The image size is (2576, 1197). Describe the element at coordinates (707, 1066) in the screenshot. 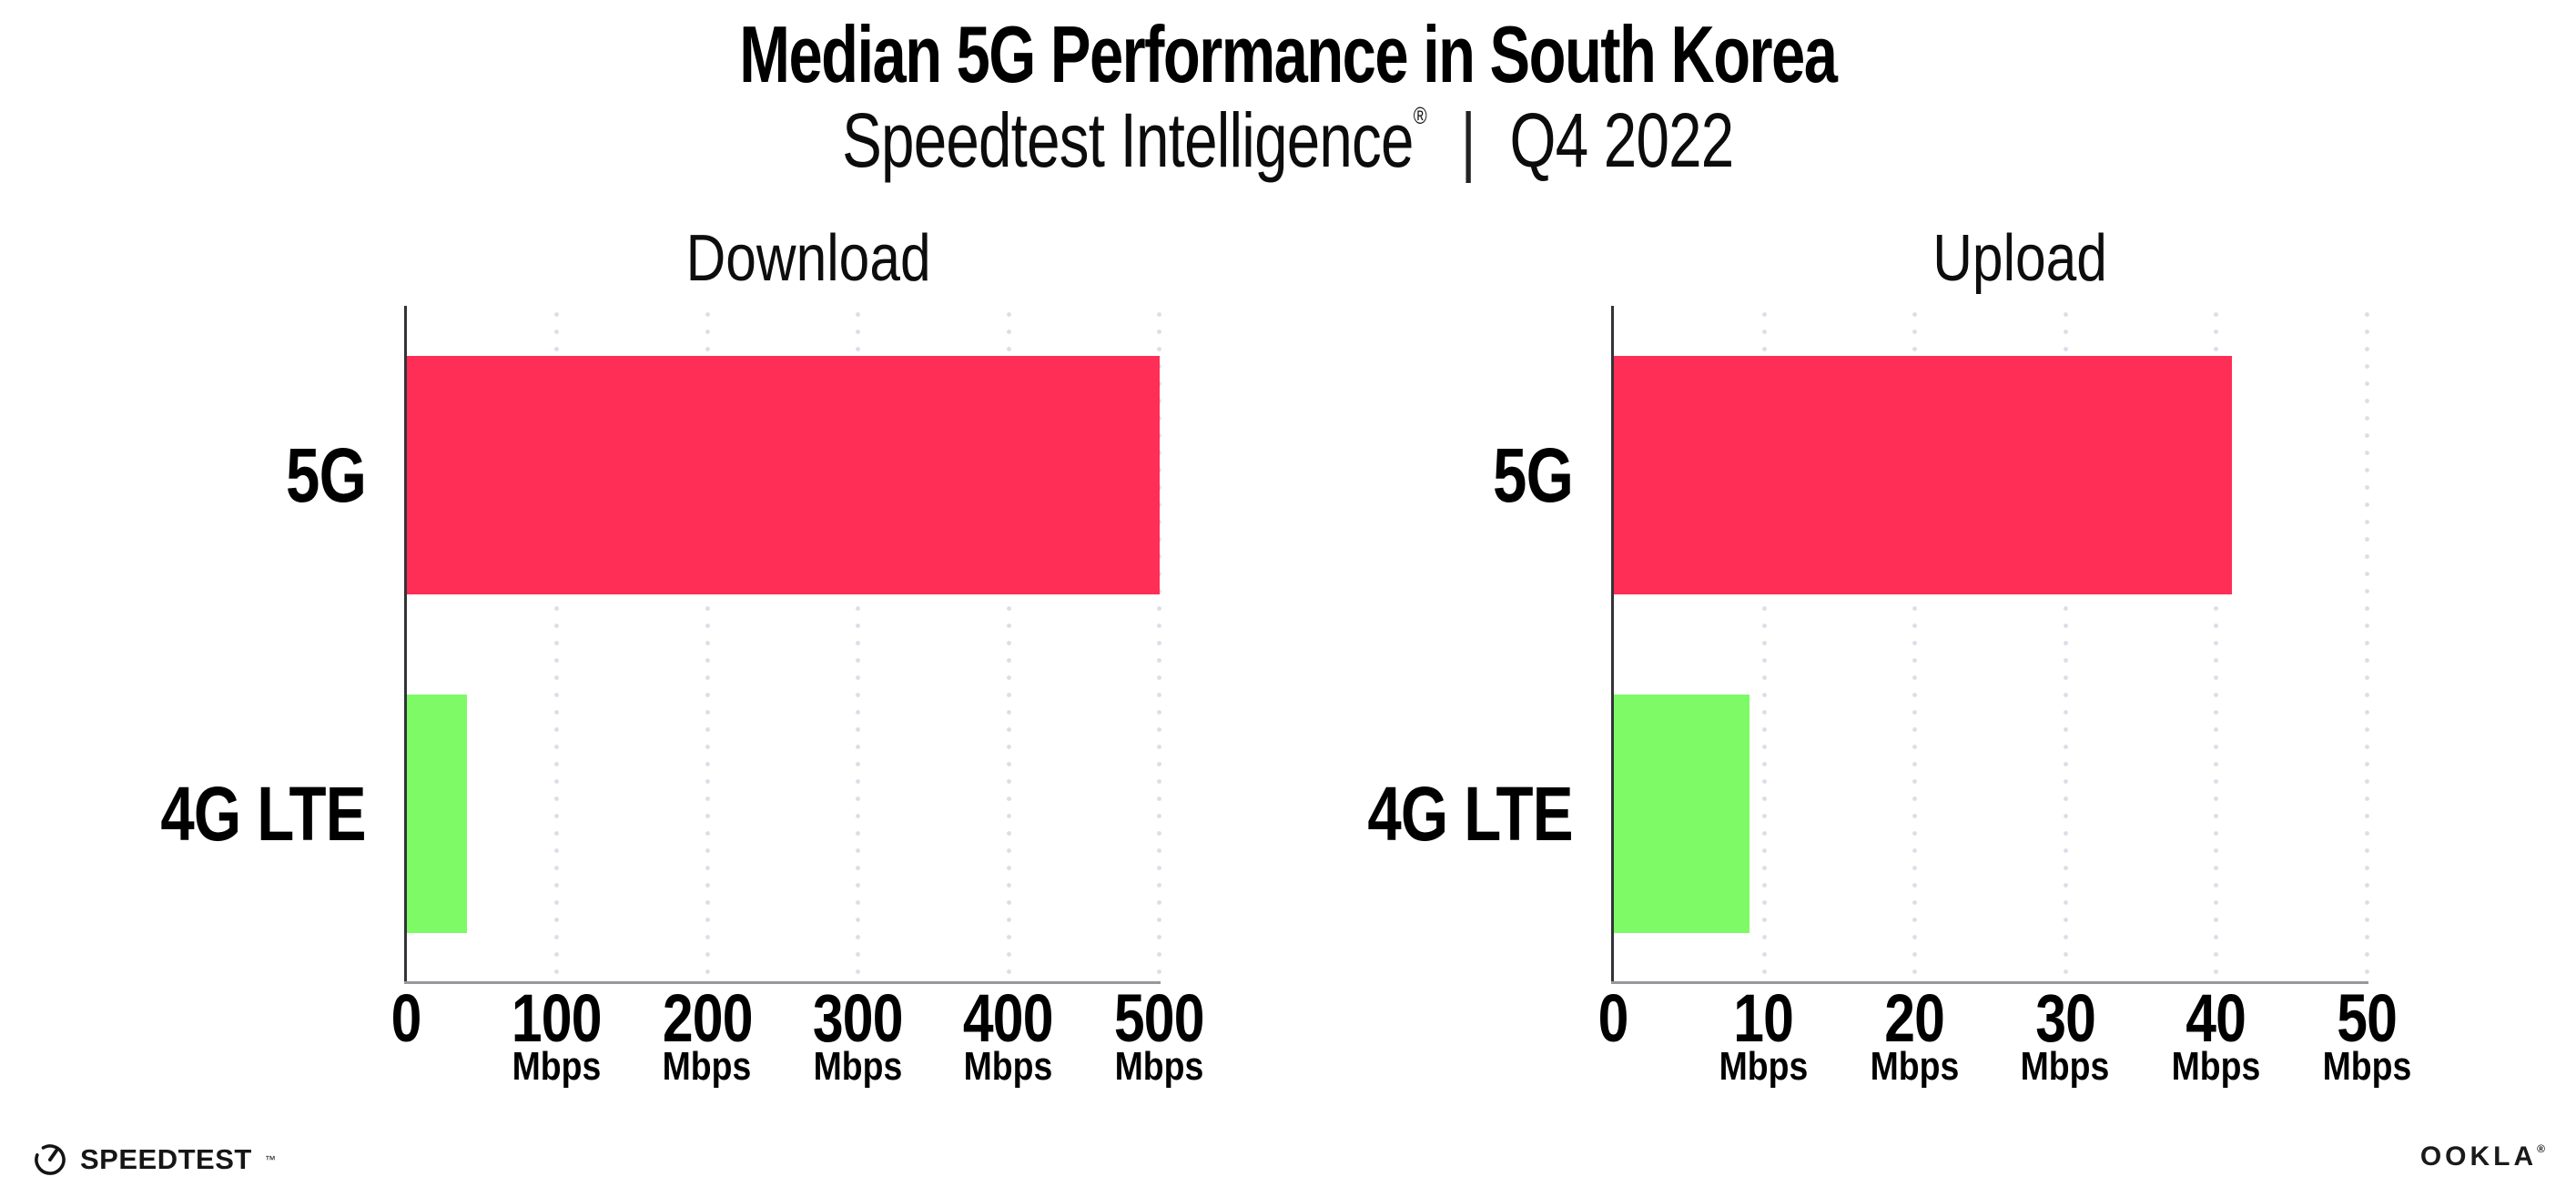

I see `x-tick-unit-200: Mbps` at that location.